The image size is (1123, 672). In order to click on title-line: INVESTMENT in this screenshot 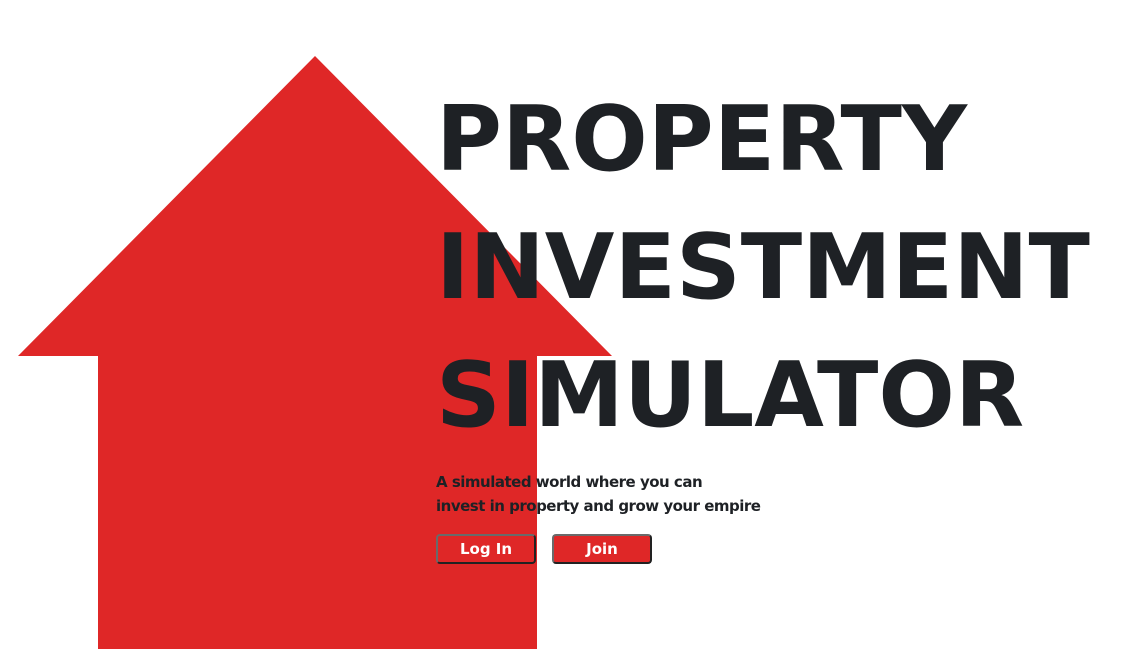, I will do `click(776, 268)`.